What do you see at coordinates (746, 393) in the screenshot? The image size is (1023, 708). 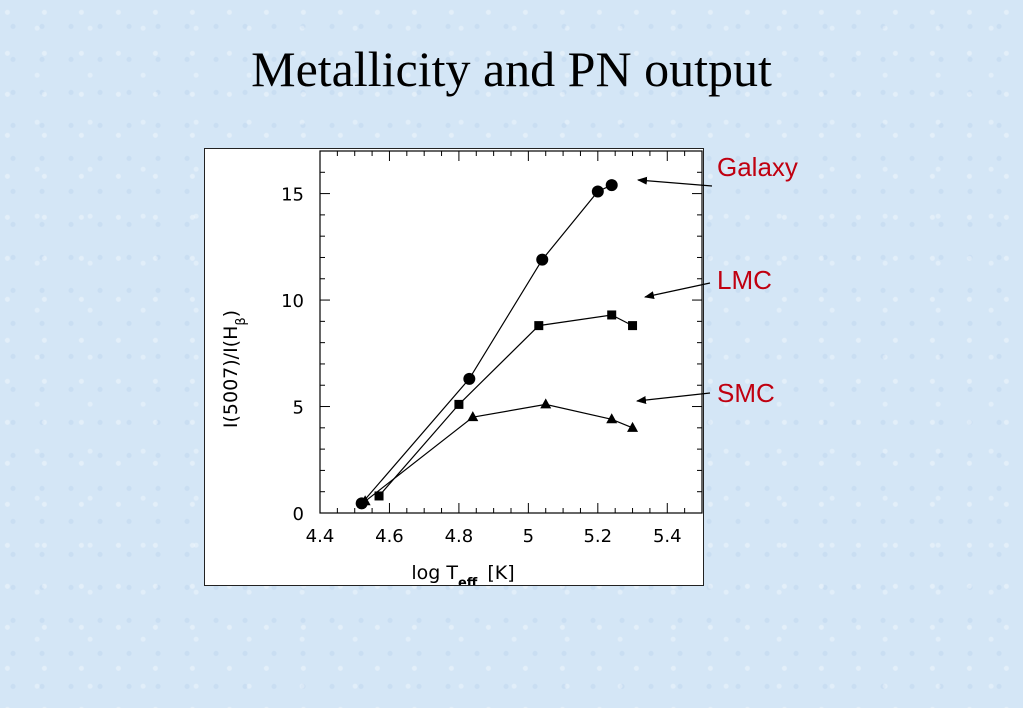 I see `smc-callout-label: SMC` at bounding box center [746, 393].